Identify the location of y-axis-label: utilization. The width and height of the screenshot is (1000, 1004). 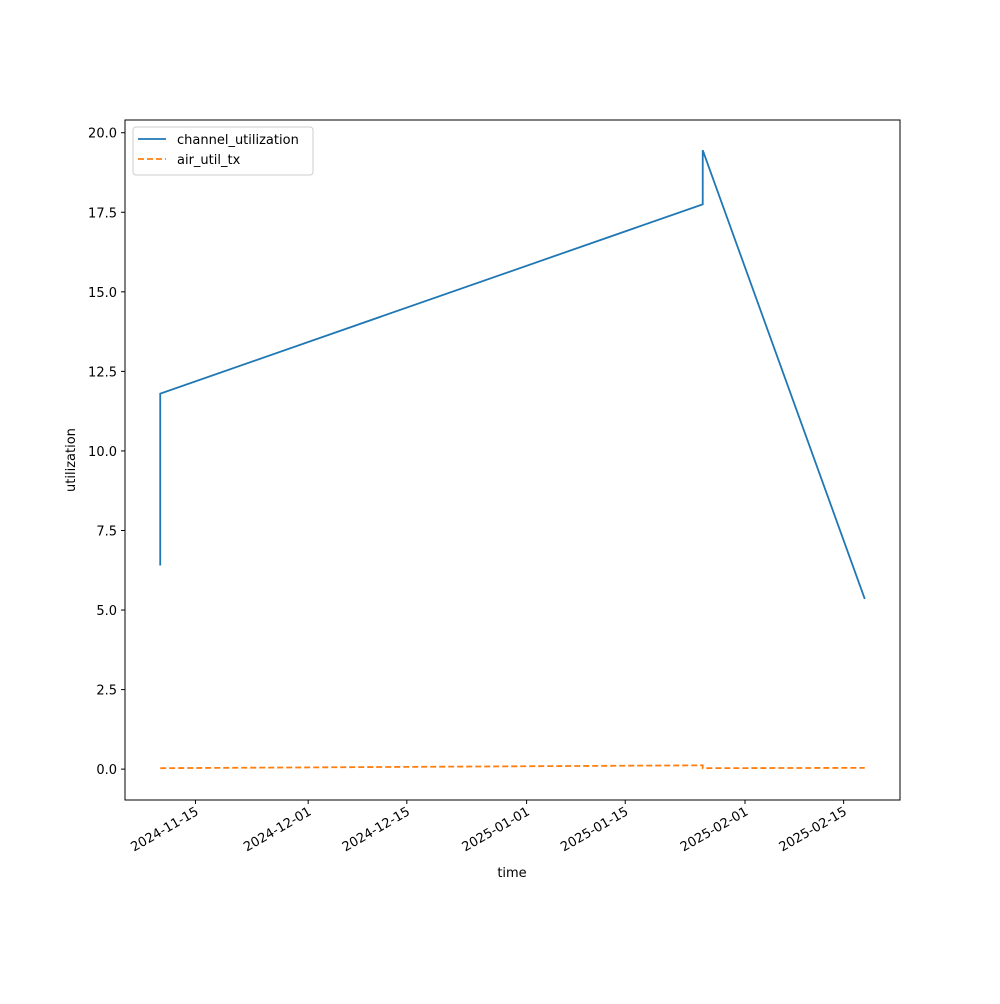
(71, 460).